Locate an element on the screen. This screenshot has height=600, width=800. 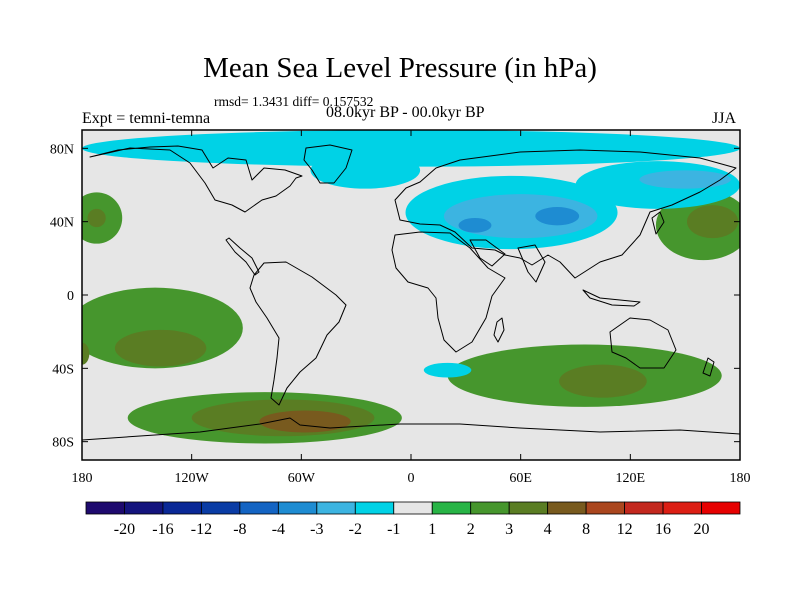
region-east-asia-low-core is located at coordinates (685, 179).